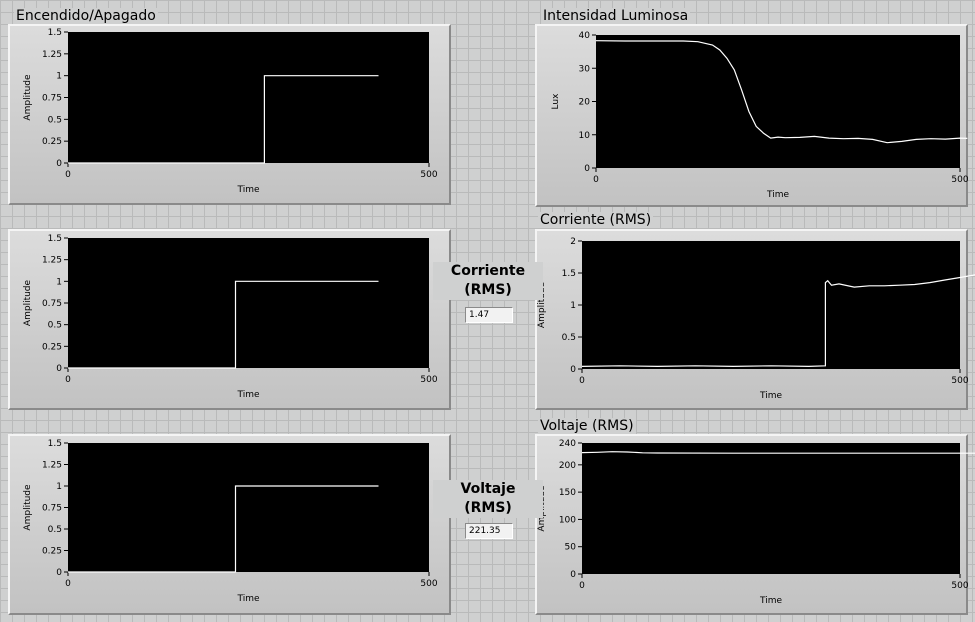 This screenshot has height=622, width=975. I want to click on y-tick-label: 2, so click(573, 242).